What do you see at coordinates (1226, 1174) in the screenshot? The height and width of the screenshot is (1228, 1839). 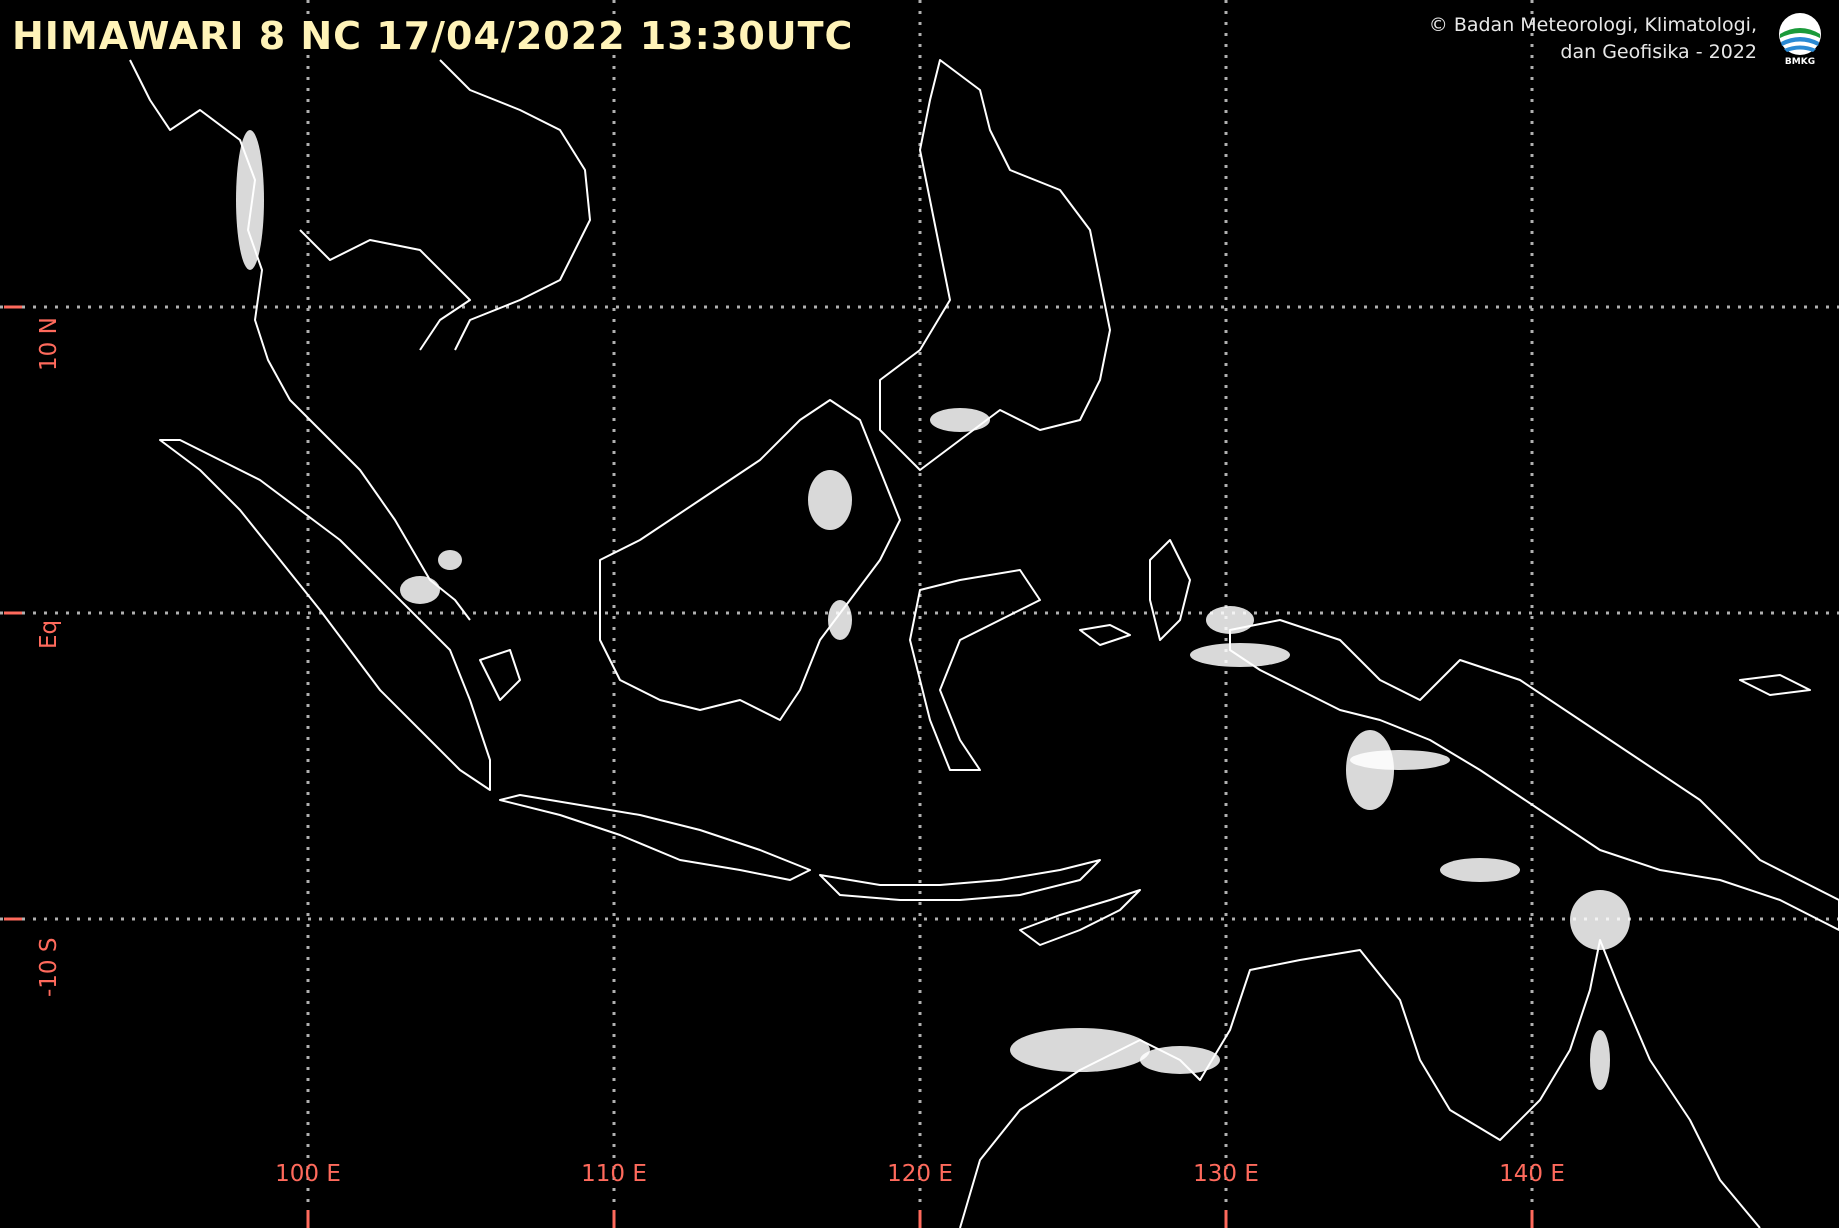 I see `longitude-label: 130 E` at bounding box center [1226, 1174].